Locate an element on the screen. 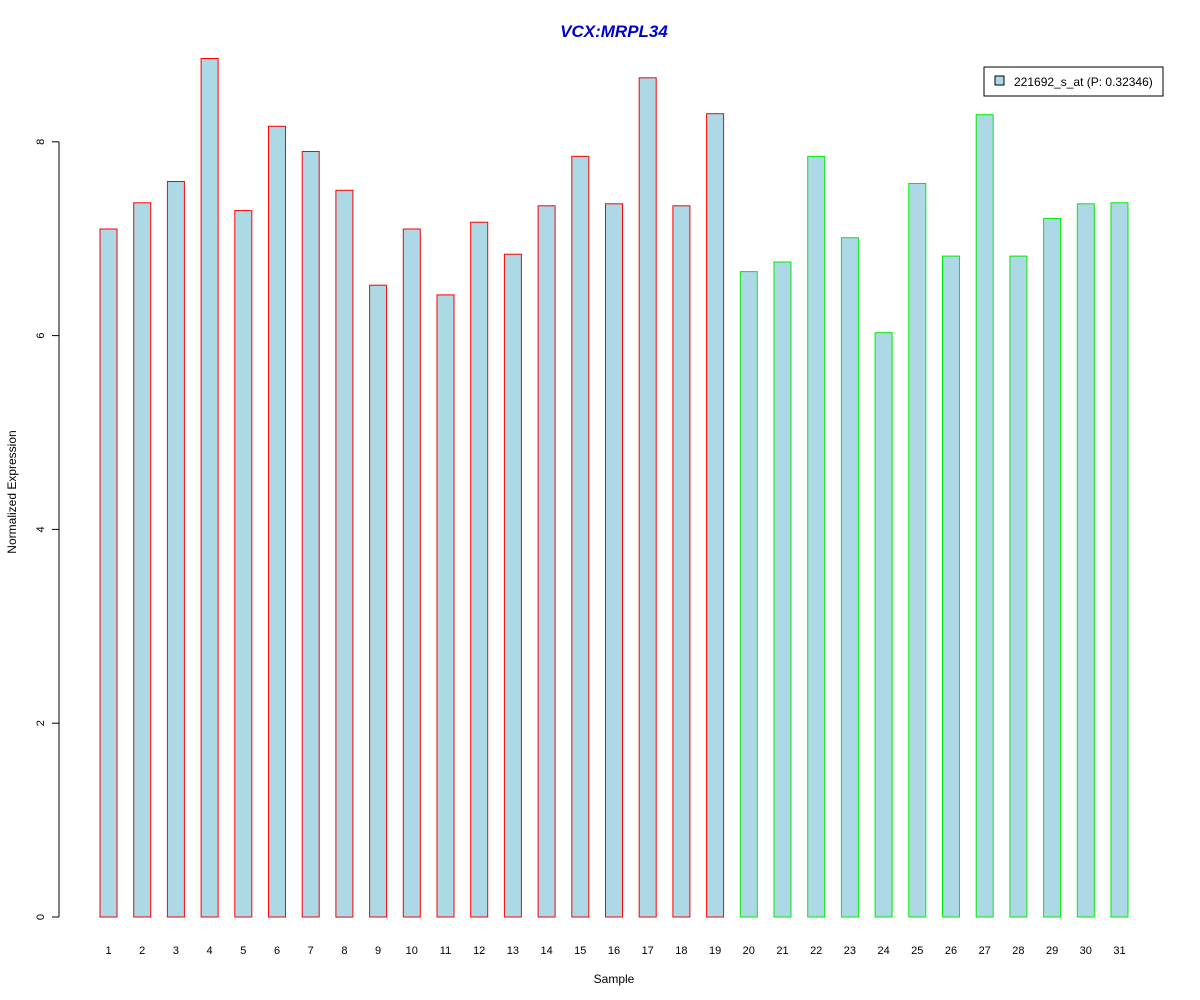  x-tick-label: 6 is located at coordinates (277, 951).